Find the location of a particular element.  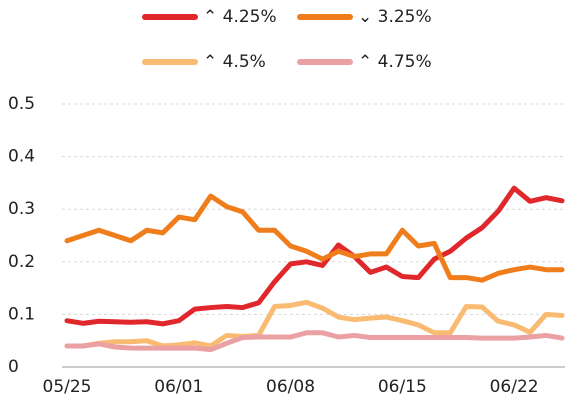

y-tick-label: 0.1 is located at coordinates (21, 314).